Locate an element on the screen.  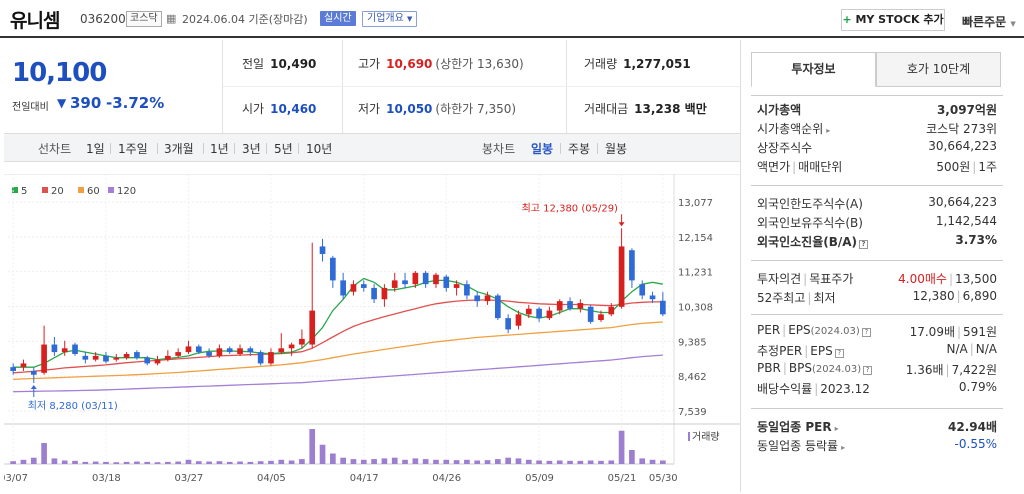
divider is located at coordinates (222, 86).